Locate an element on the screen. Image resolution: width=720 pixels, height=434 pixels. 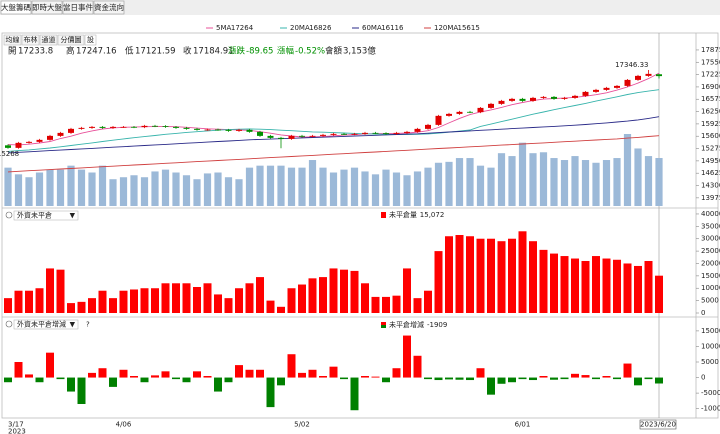
tab-label: 即時大盤 is located at coordinates (47, 7).